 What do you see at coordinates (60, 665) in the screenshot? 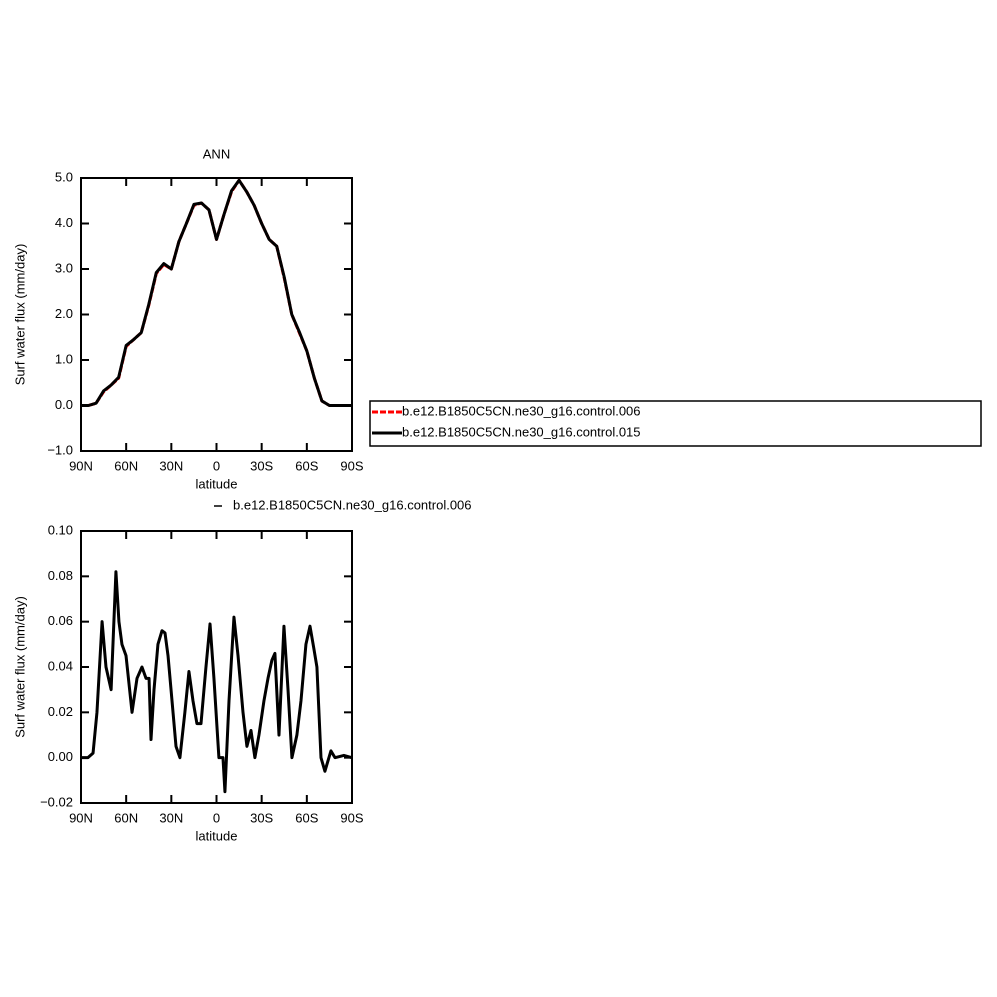
I see `y-tick-label: 0.04` at bounding box center [60, 665].